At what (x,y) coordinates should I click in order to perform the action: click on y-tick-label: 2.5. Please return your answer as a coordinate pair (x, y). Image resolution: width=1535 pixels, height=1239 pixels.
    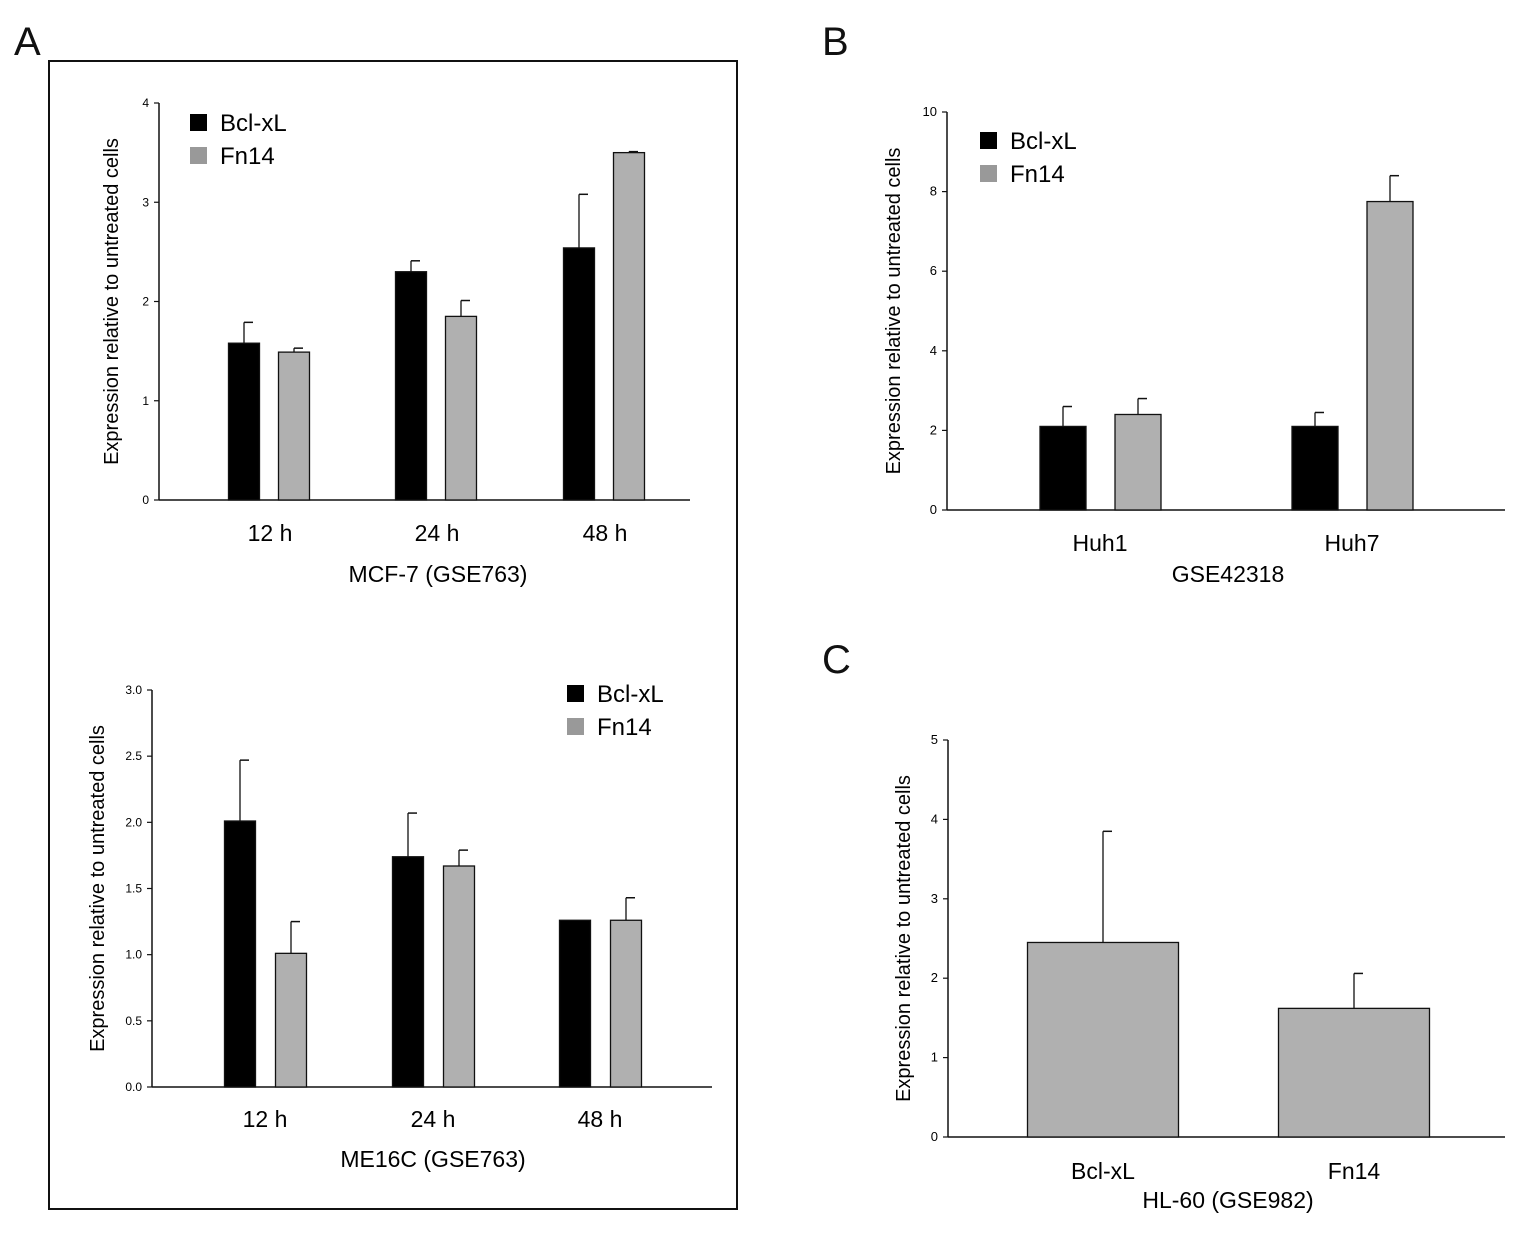
    Looking at the image, I should click on (133, 756).